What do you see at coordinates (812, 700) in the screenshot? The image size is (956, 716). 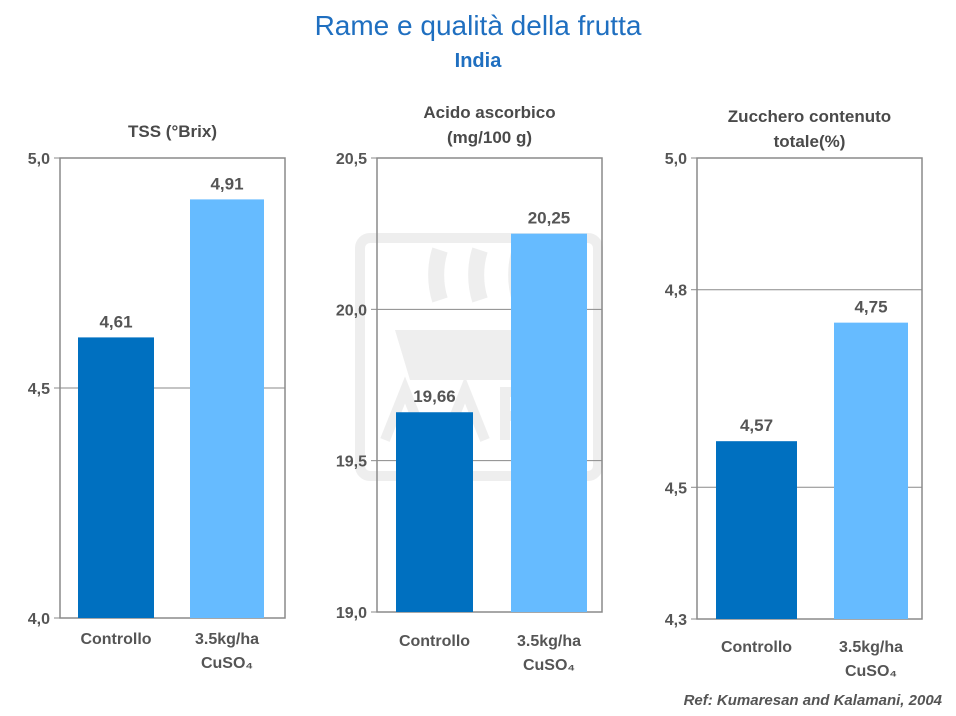 I see `reference-citation: Ref: Kumaresan and Kalamani, 2004` at bounding box center [812, 700].